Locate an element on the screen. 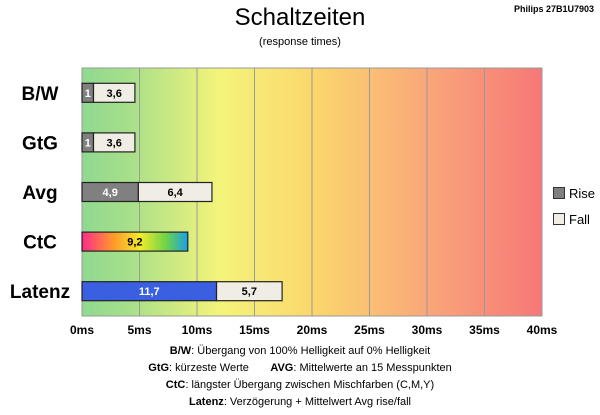 The image size is (600, 415). category-label: Avg is located at coordinates (39, 193).